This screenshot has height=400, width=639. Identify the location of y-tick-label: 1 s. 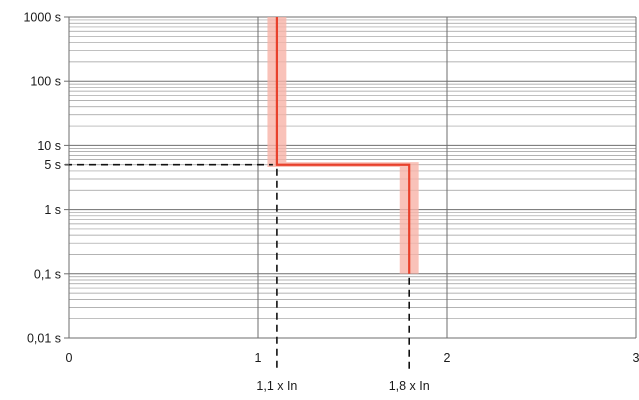
(52, 210).